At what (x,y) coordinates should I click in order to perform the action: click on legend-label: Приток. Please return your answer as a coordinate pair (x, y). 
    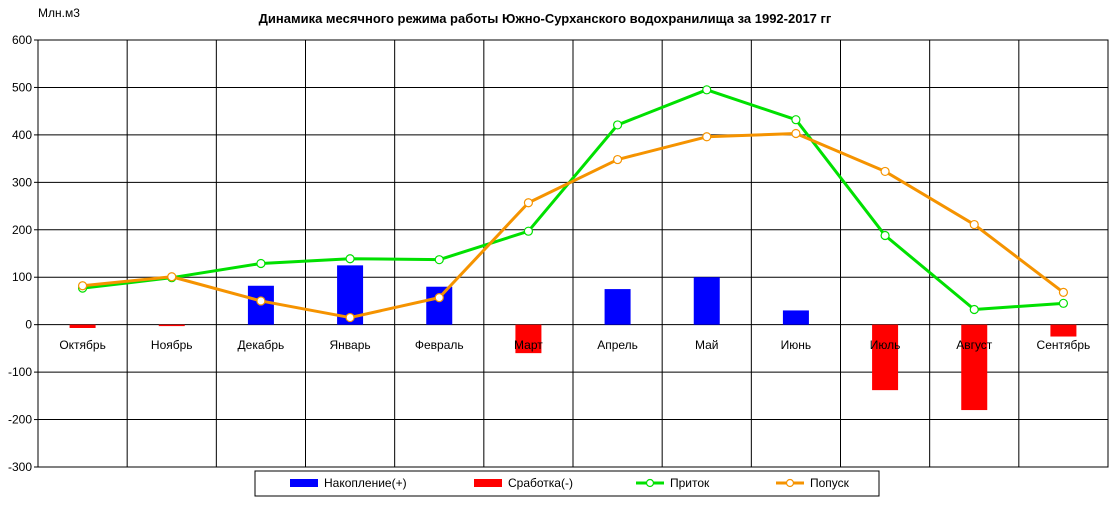
    Looking at the image, I should click on (690, 483).